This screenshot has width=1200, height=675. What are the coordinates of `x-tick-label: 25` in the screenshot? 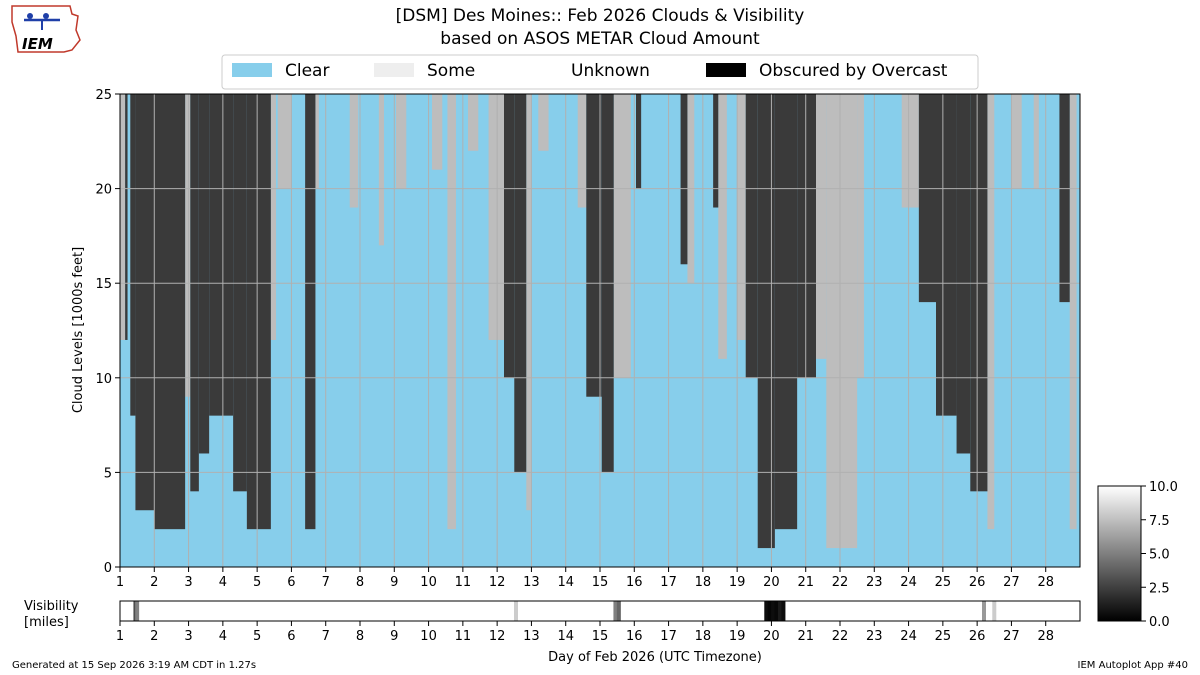 It's located at (943, 582).